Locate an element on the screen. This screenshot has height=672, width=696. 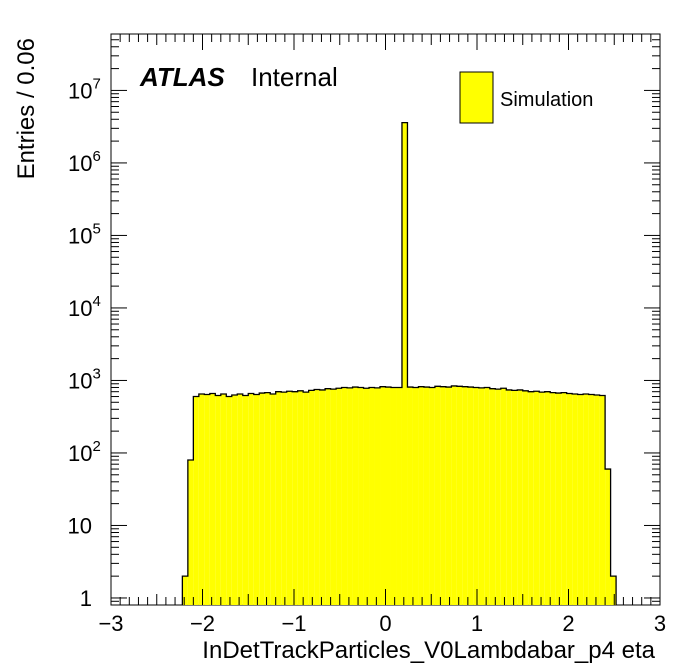
x-tick-labels: −3 −2 −1 0 1 2 3 is located at coordinates (382, 623).